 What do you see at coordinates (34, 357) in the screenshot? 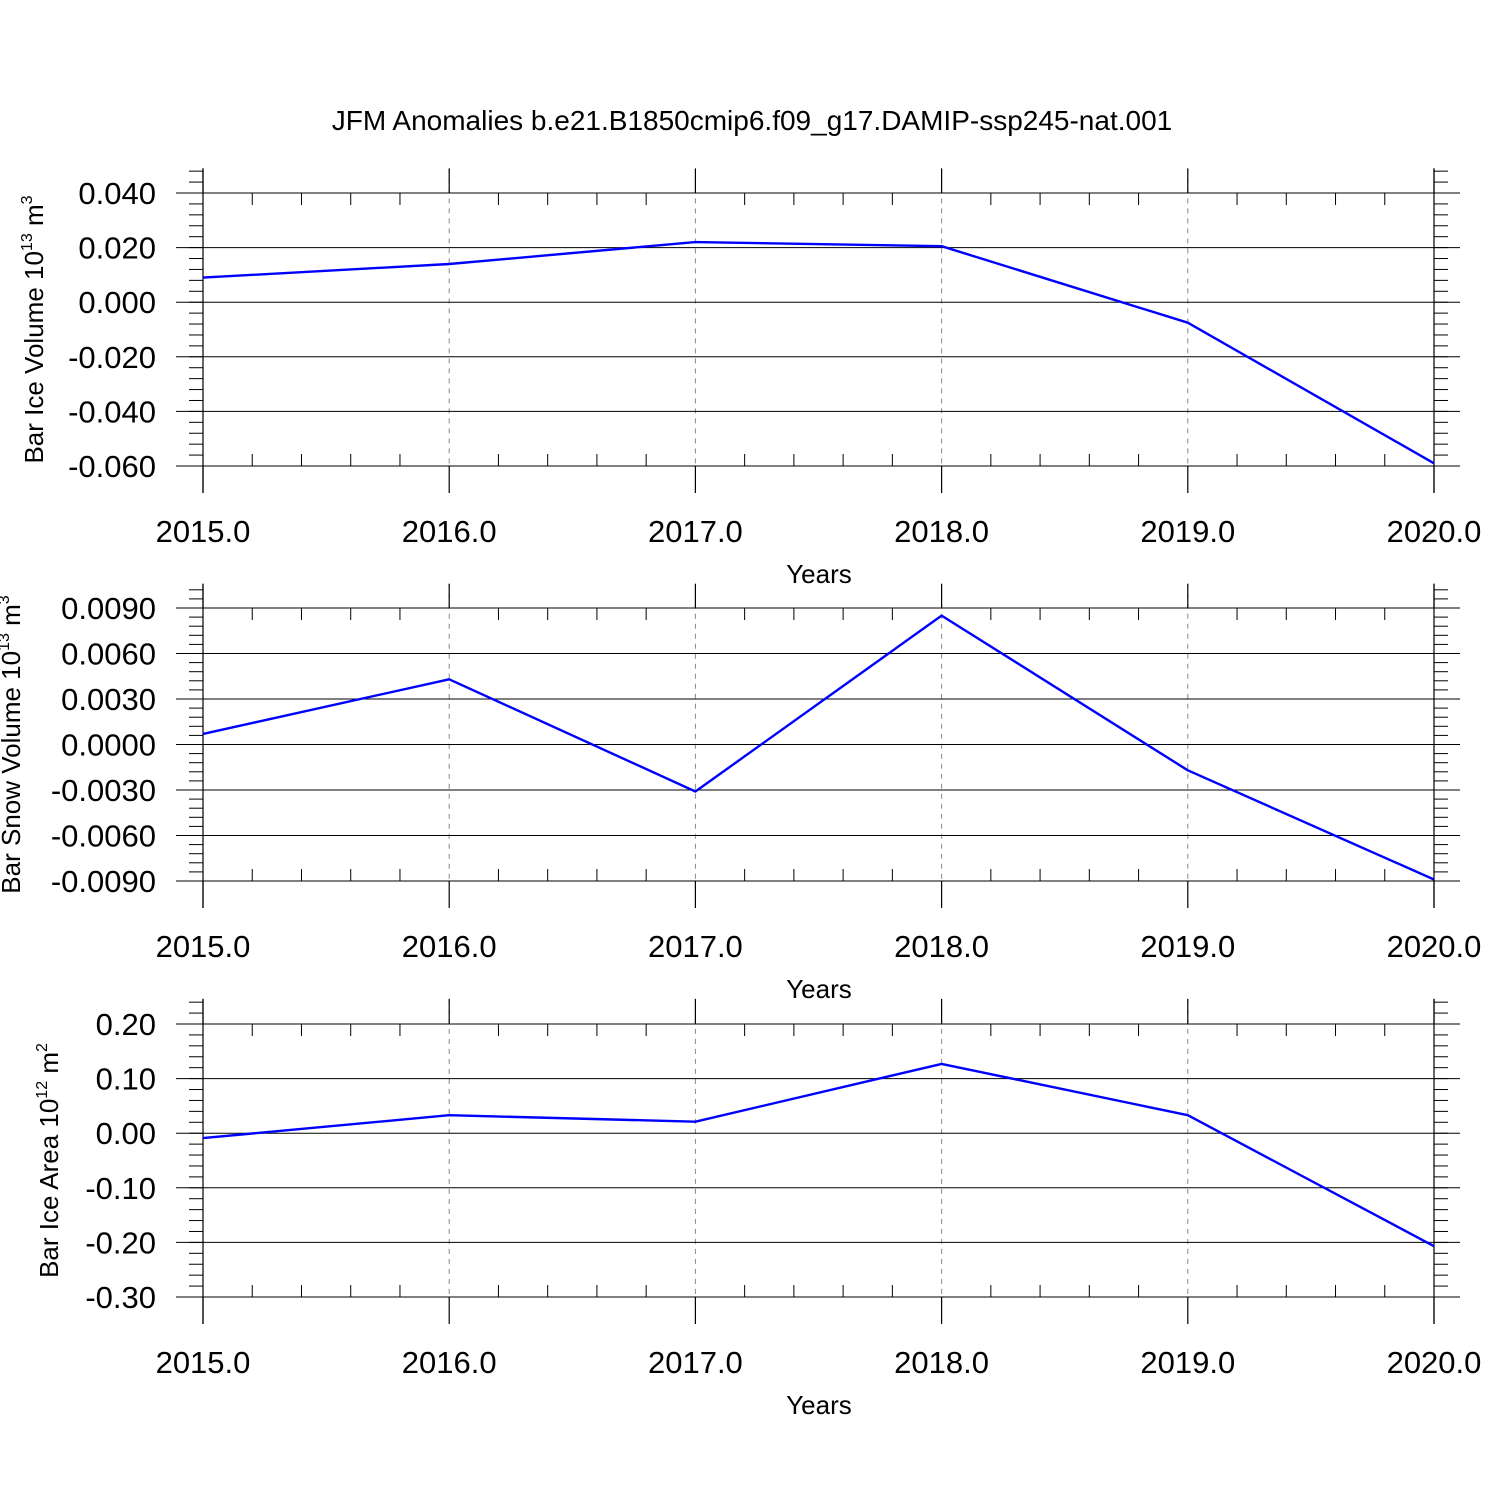
I see `y-axis-label-part: Bar Ice Volume 10` at bounding box center [34, 357].